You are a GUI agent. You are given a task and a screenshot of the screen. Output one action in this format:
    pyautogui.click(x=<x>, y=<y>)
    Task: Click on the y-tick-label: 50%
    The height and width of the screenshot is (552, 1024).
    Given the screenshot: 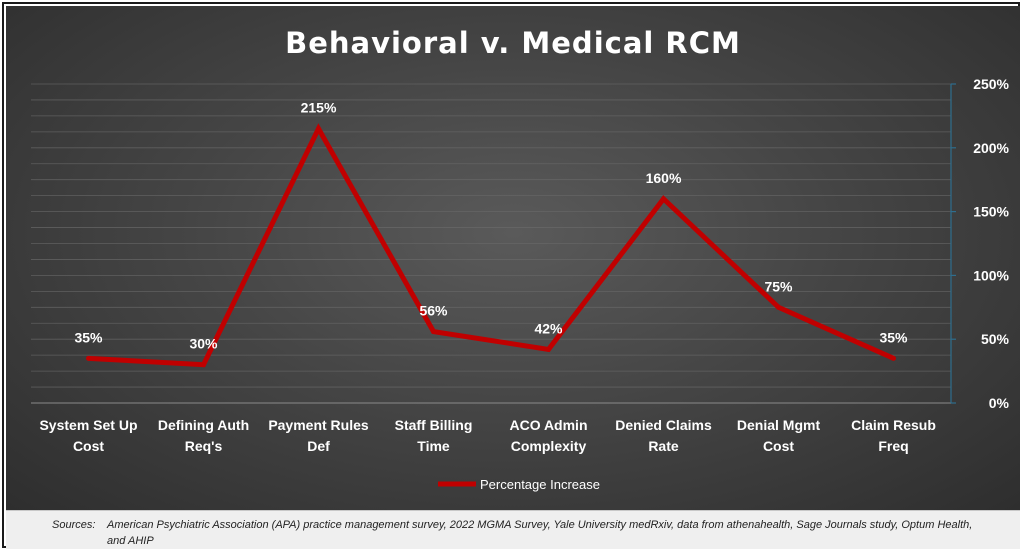 What is the action you would take?
    pyautogui.click(x=995, y=339)
    